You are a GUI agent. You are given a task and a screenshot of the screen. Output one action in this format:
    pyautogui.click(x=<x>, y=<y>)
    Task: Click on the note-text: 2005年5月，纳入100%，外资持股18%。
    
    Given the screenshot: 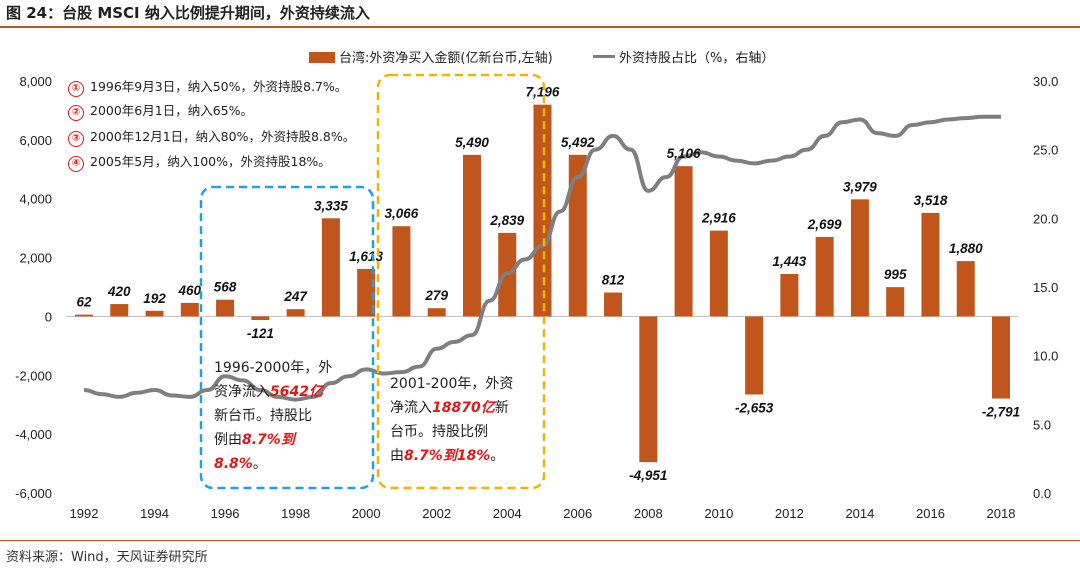 What is the action you would take?
    pyautogui.click(x=210, y=161)
    